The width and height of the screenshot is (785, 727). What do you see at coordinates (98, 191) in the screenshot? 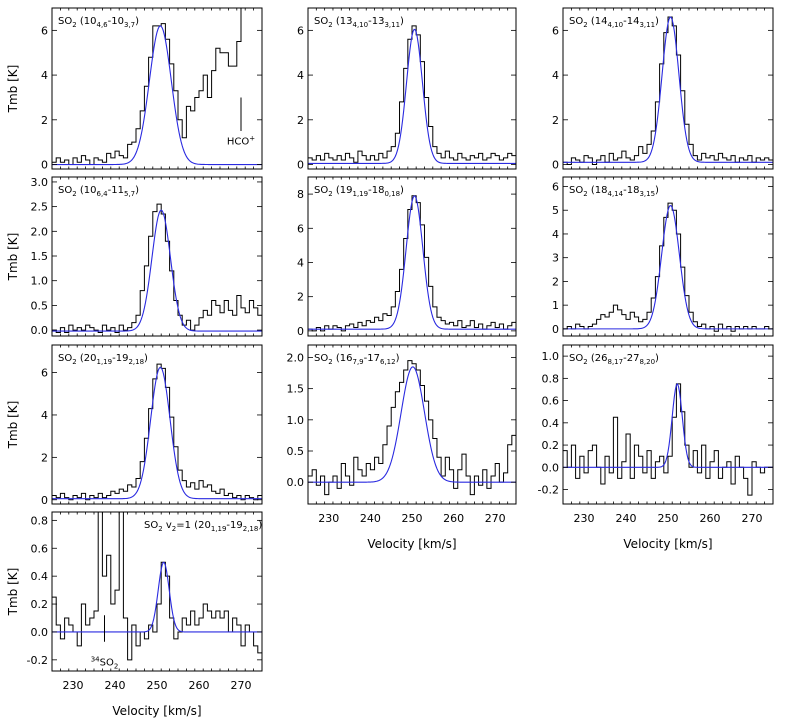
I see `transition-label: SO2 (106,4-115,7)` at bounding box center [98, 191].